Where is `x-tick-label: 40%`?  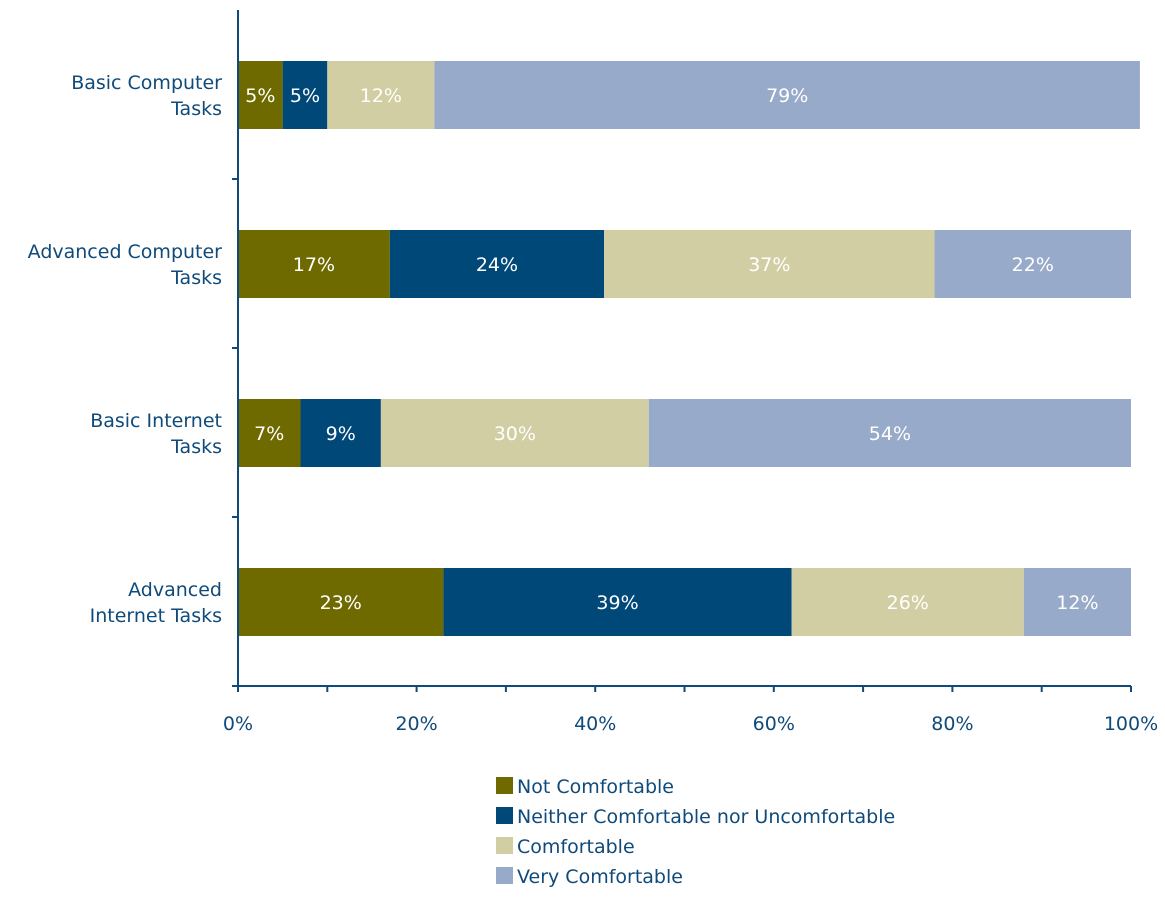
x-tick-label: 40% is located at coordinates (595, 724).